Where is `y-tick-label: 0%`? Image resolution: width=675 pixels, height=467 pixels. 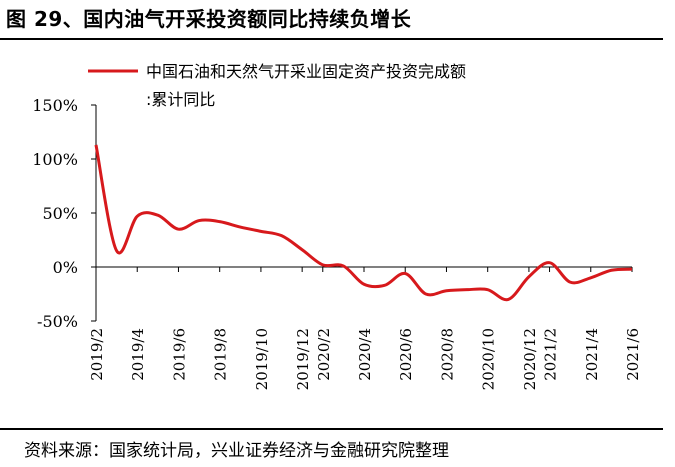
y-tick-label: 0% is located at coordinates (65, 267).